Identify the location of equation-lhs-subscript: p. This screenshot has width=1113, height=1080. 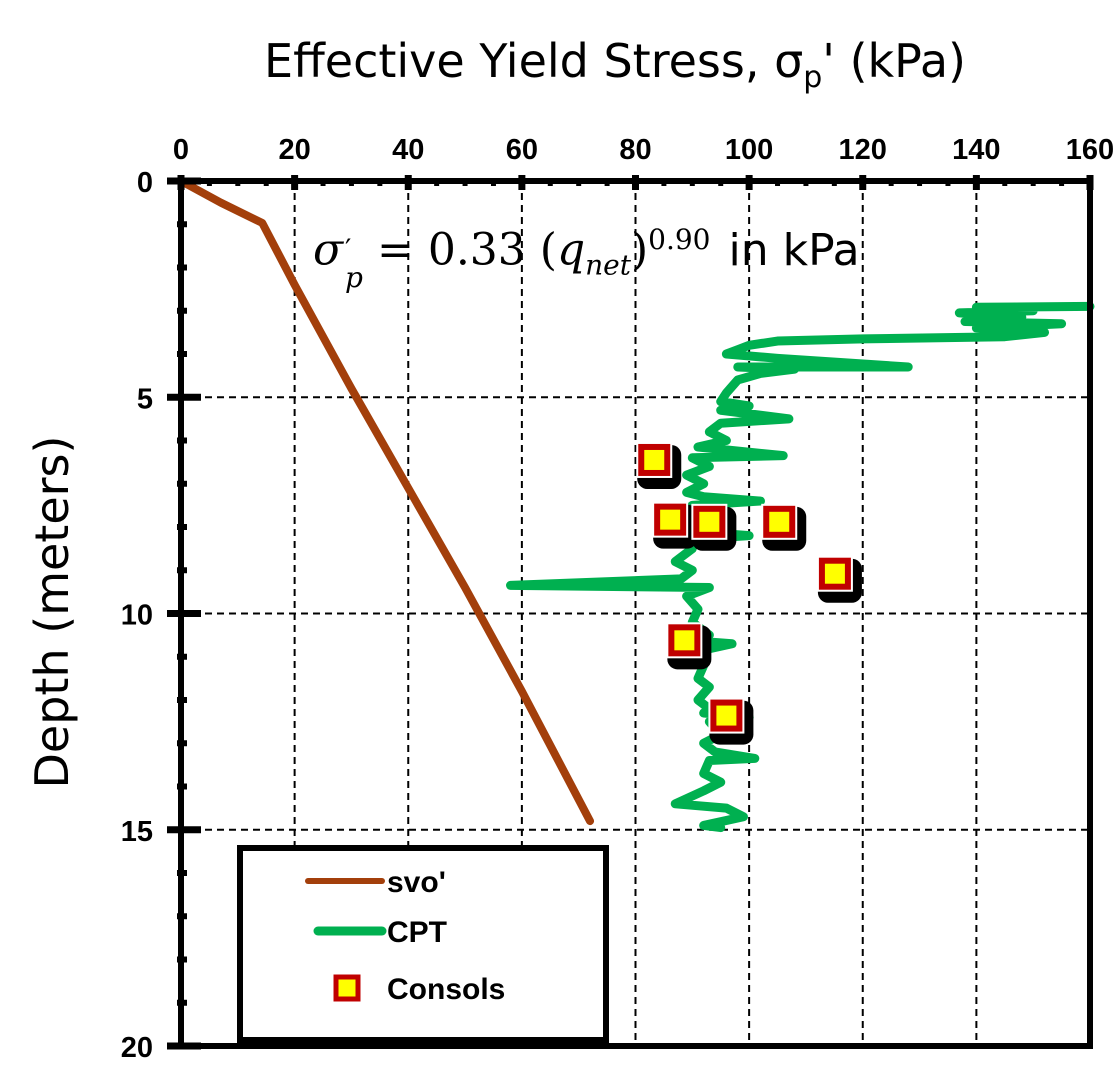
(354, 277).